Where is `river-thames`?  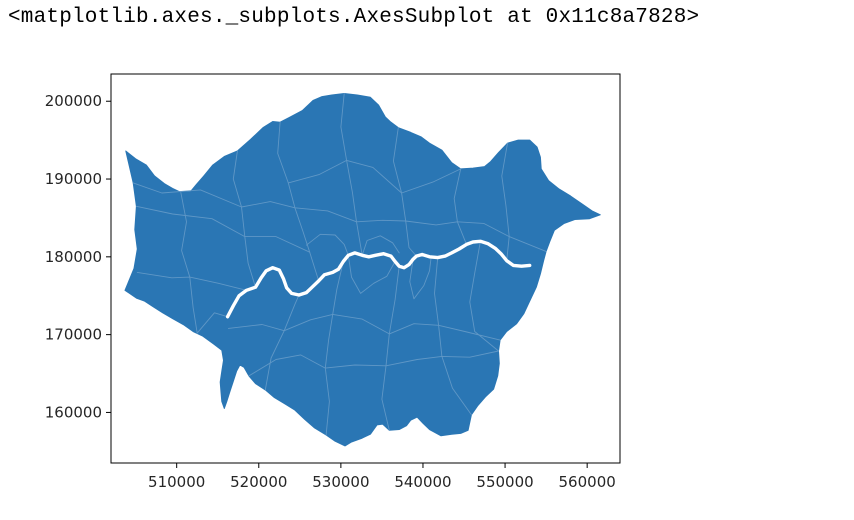
river-thames is located at coordinates (378, 279).